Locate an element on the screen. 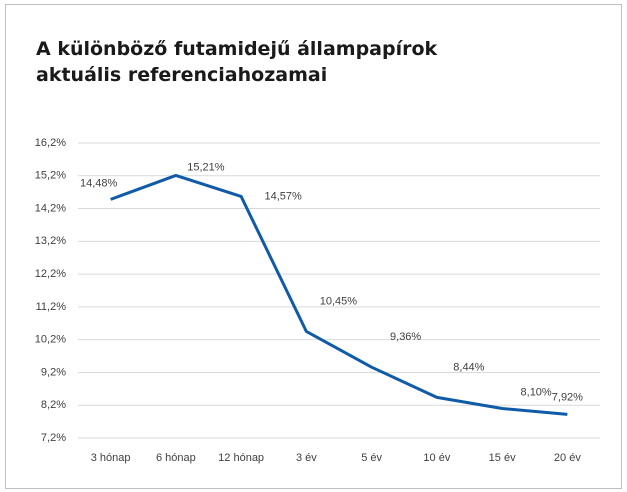 The height and width of the screenshot is (492, 627). y-tick-label: 15,2% is located at coordinates (50, 176).